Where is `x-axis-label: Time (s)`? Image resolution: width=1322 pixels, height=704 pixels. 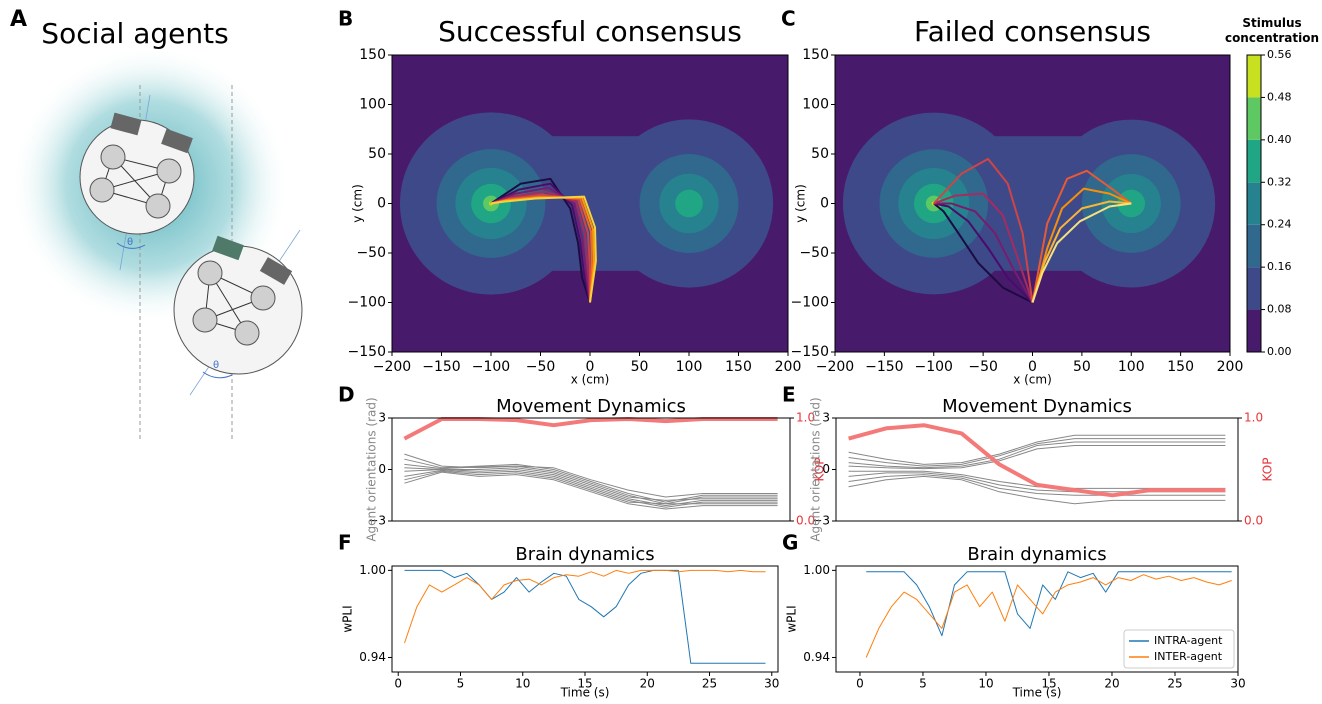 x-axis-label: Time (s) is located at coordinates (585, 693).